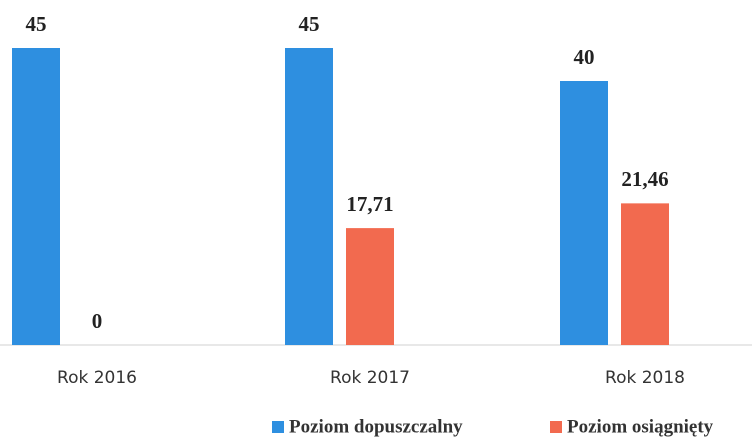 The image size is (752, 438). I want to click on value-label: 0, so click(97, 321).